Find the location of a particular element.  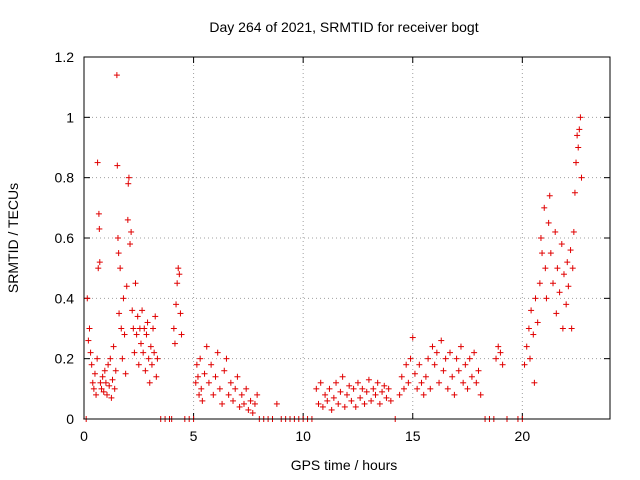

x-tick-label: 10 is located at coordinates (303, 436).